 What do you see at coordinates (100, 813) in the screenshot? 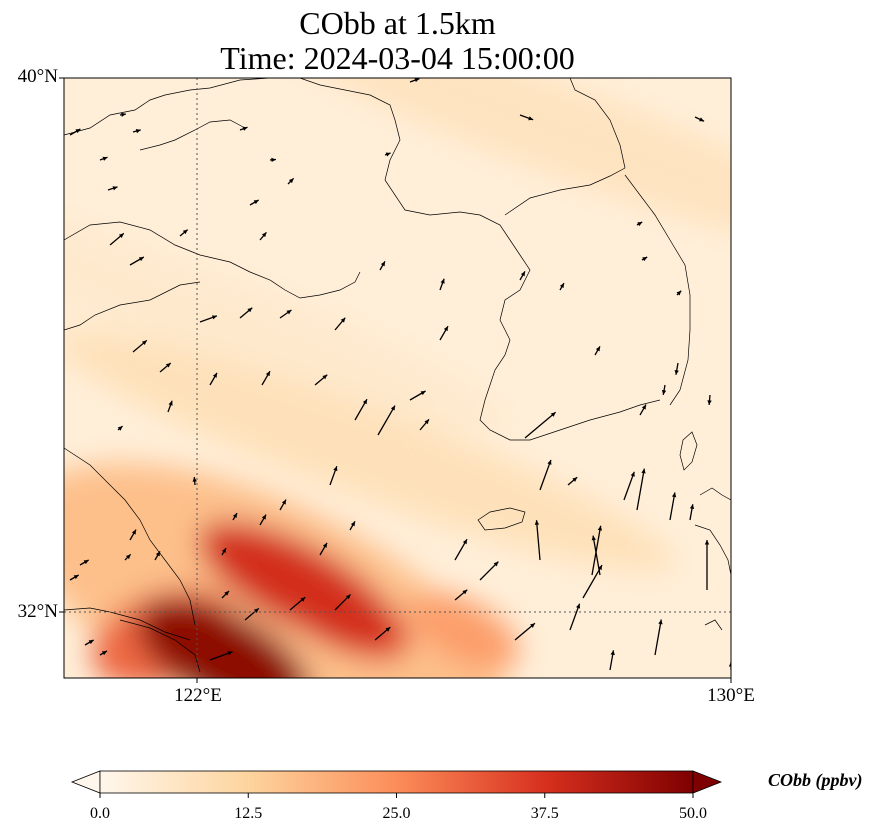
I see `colorbar-tick-label: 0.0` at bounding box center [100, 813].